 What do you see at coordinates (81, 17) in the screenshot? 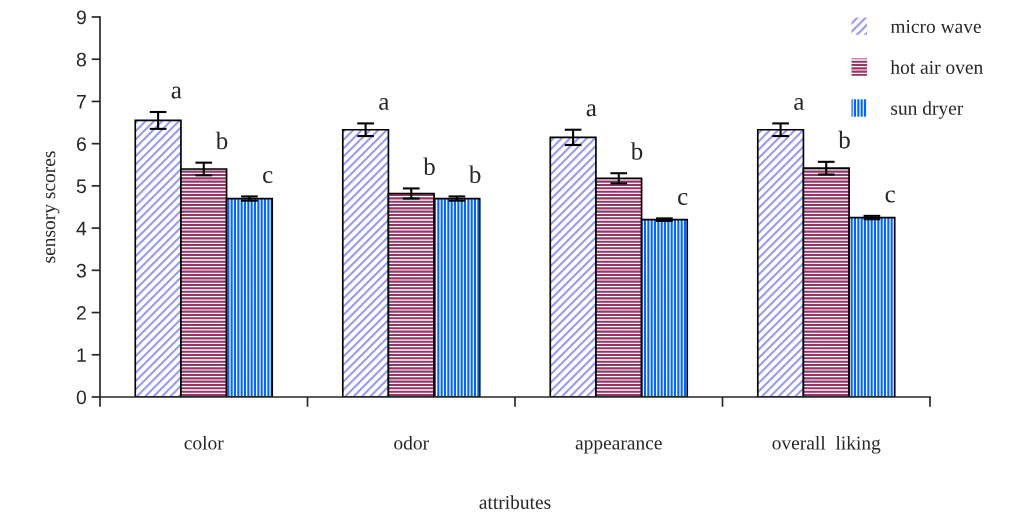
I see `y-tick-label: 9` at bounding box center [81, 17].